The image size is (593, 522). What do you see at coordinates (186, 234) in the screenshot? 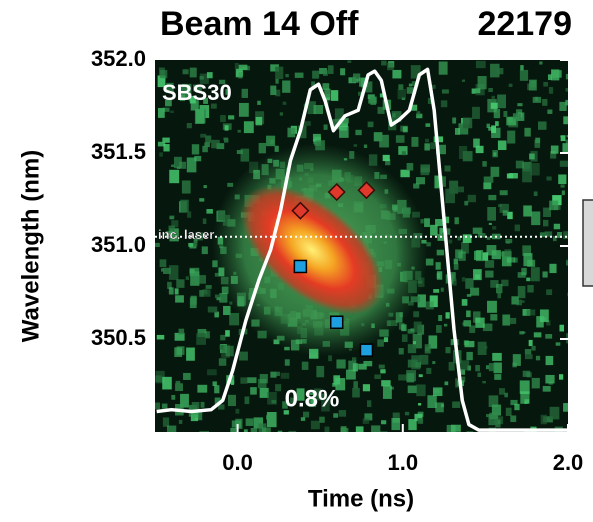
I see `reference-label: inc. laser` at bounding box center [186, 234].